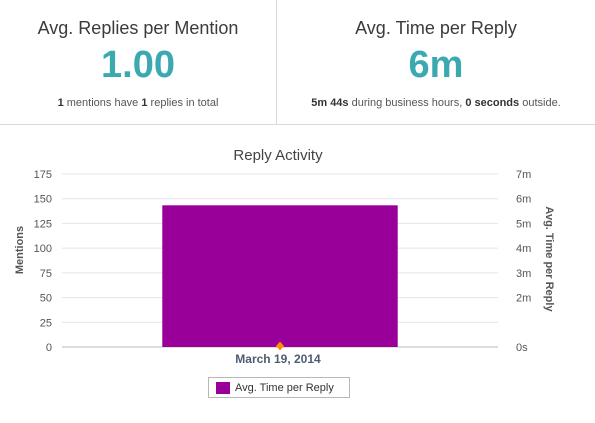  I want to click on right-tick-label: 0s, so click(522, 348).